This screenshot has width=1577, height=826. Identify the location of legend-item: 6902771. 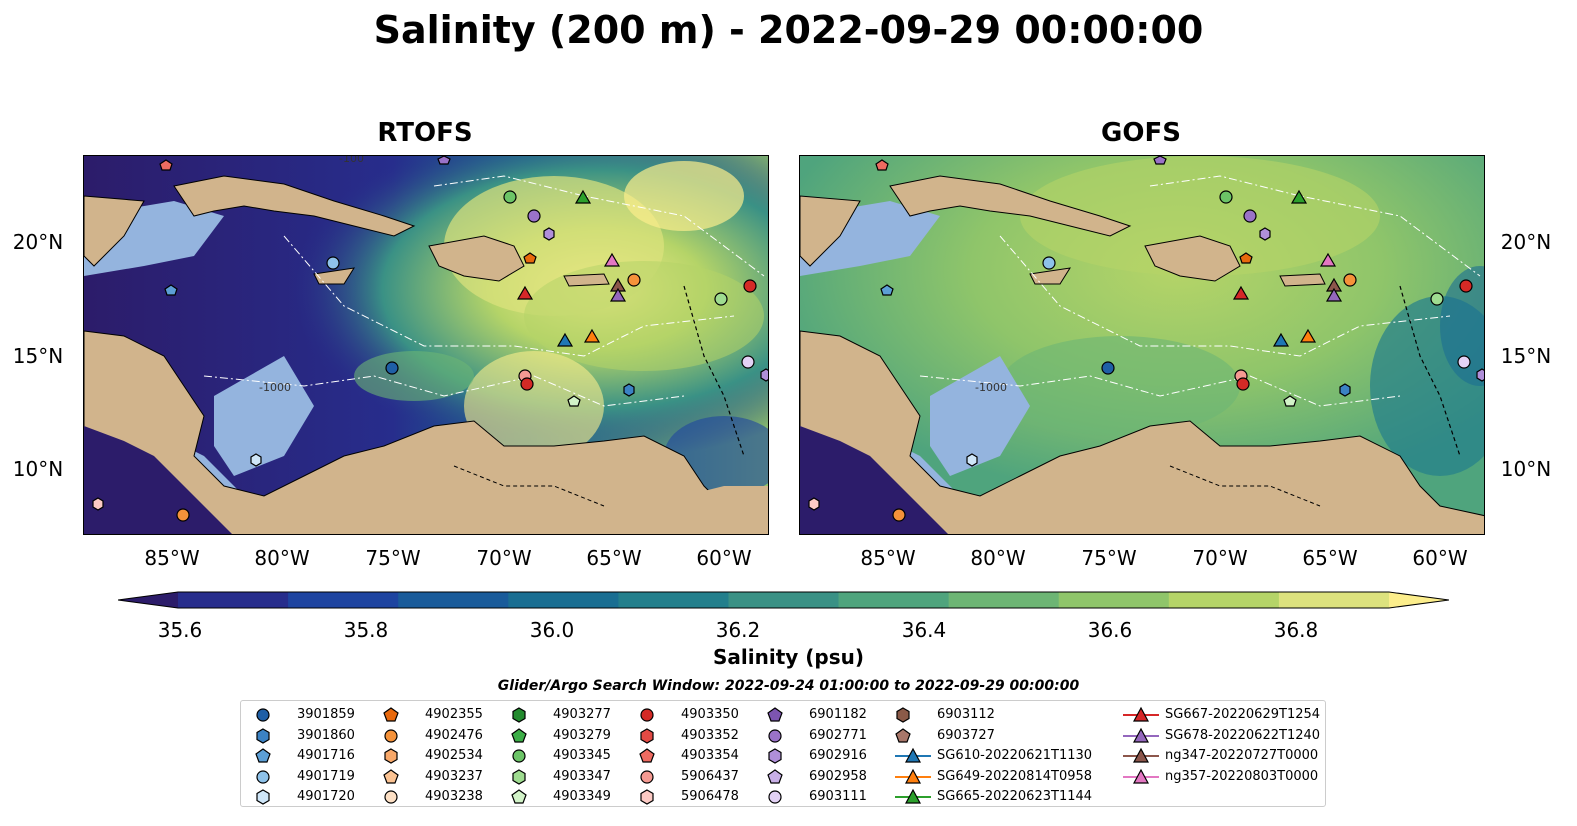
(827, 736).